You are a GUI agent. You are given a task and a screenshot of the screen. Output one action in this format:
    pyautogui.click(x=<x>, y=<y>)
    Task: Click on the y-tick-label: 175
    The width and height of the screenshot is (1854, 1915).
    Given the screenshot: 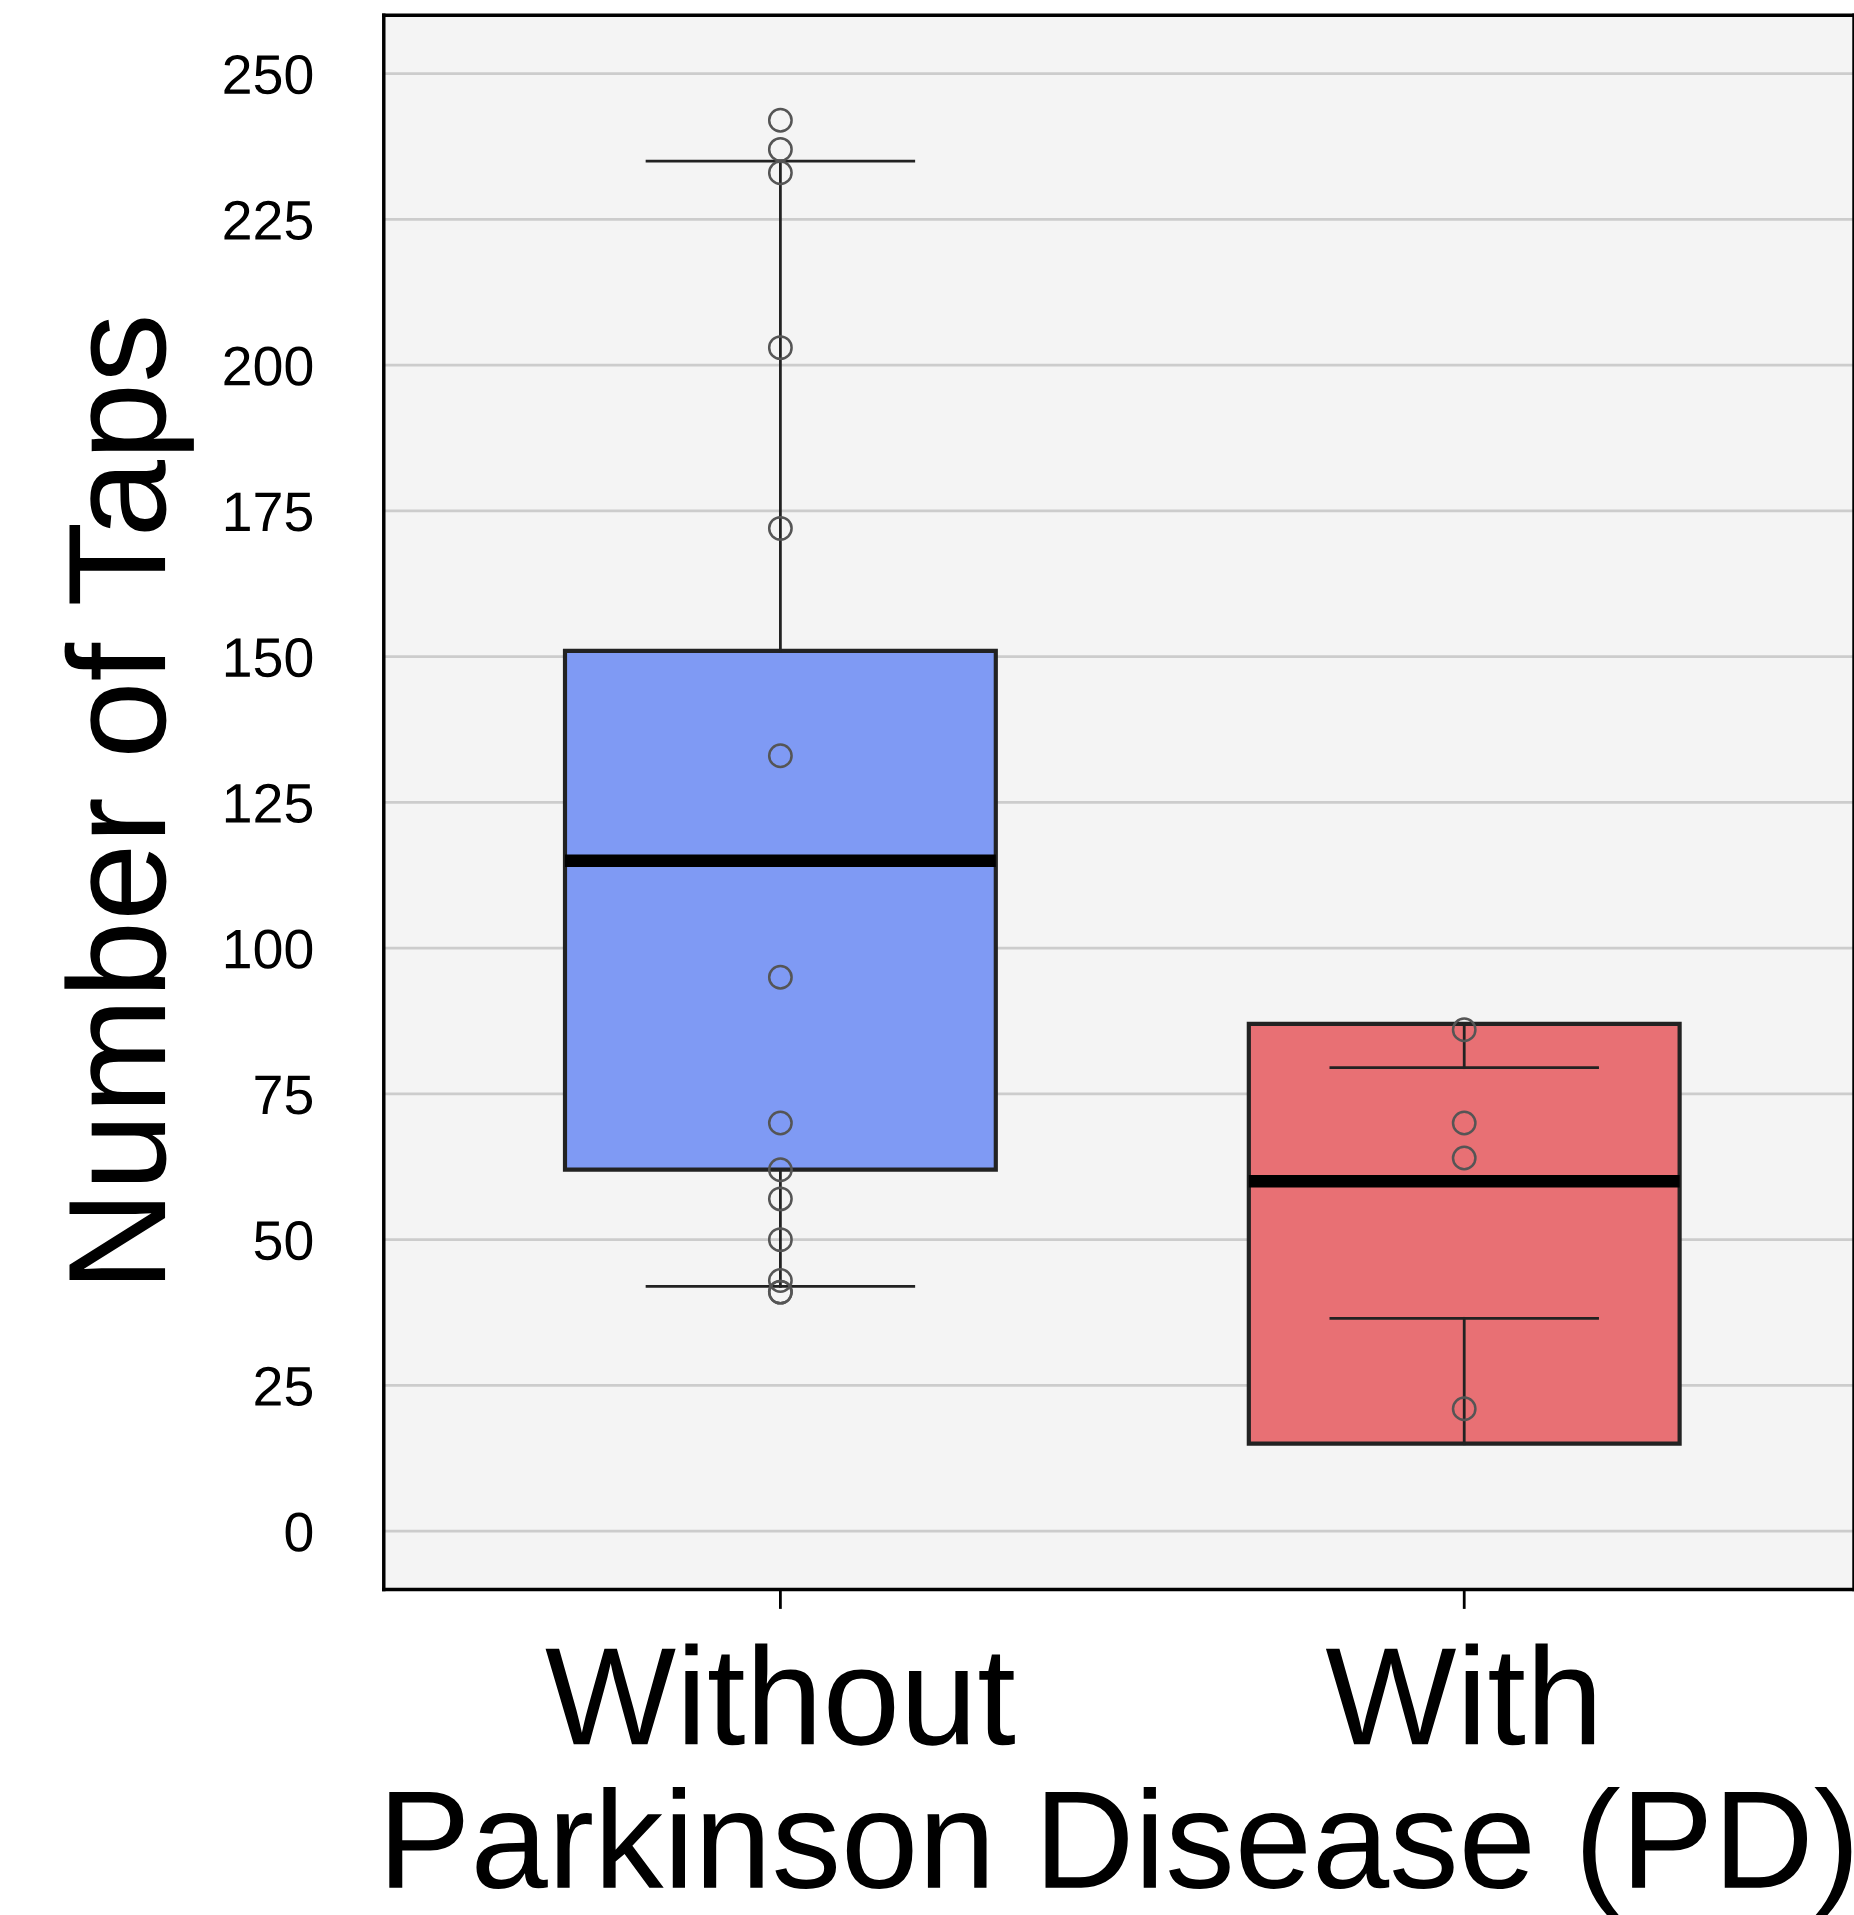 What is the action you would take?
    pyautogui.click(x=269, y=512)
    